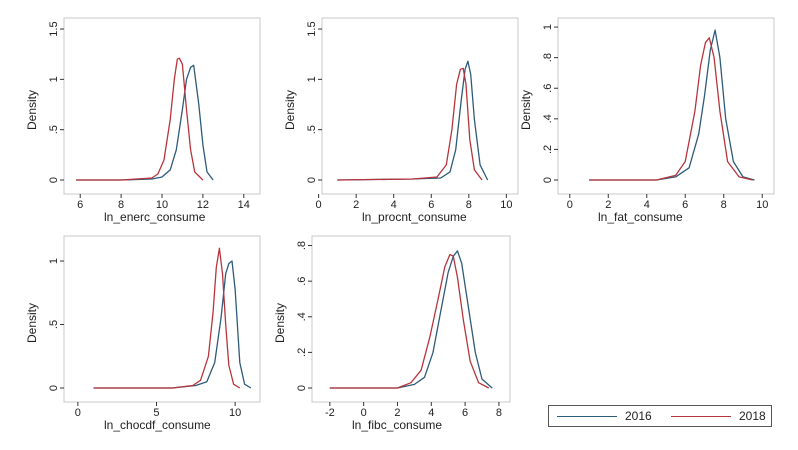 This screenshot has height=450, width=798. What do you see at coordinates (638, 416) in the screenshot?
I see `legend-label-2016: 2016` at bounding box center [638, 416].